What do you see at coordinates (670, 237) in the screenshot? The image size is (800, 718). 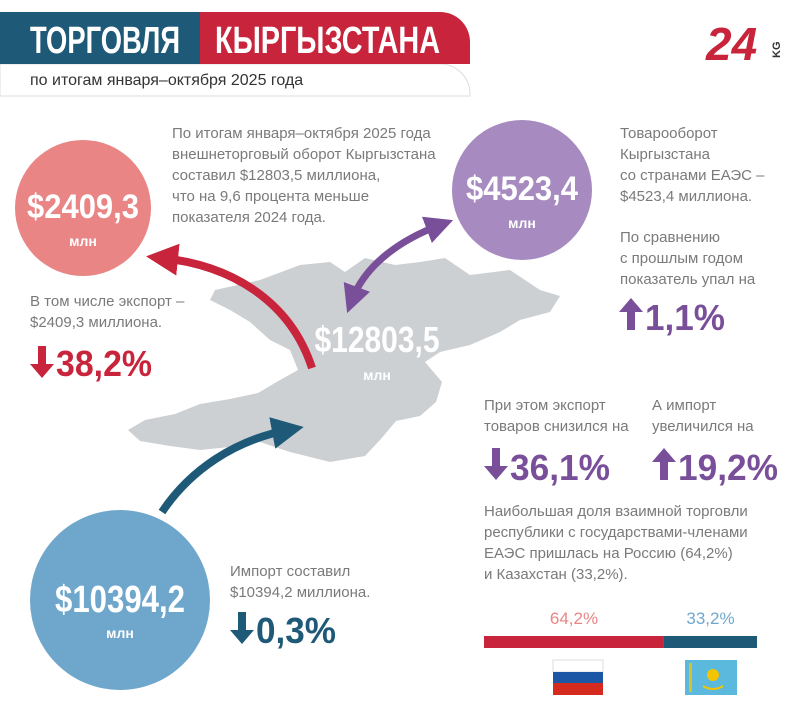 I see `eaeu-compare-text: По сравнению` at bounding box center [670, 237].